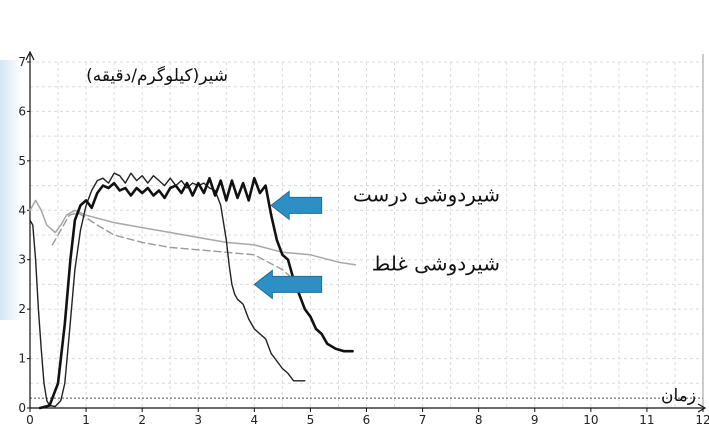 The height and width of the screenshot is (434, 709). Describe the element at coordinates (702, 408) in the screenshot. I see `x-axis-arrowhead` at that location.